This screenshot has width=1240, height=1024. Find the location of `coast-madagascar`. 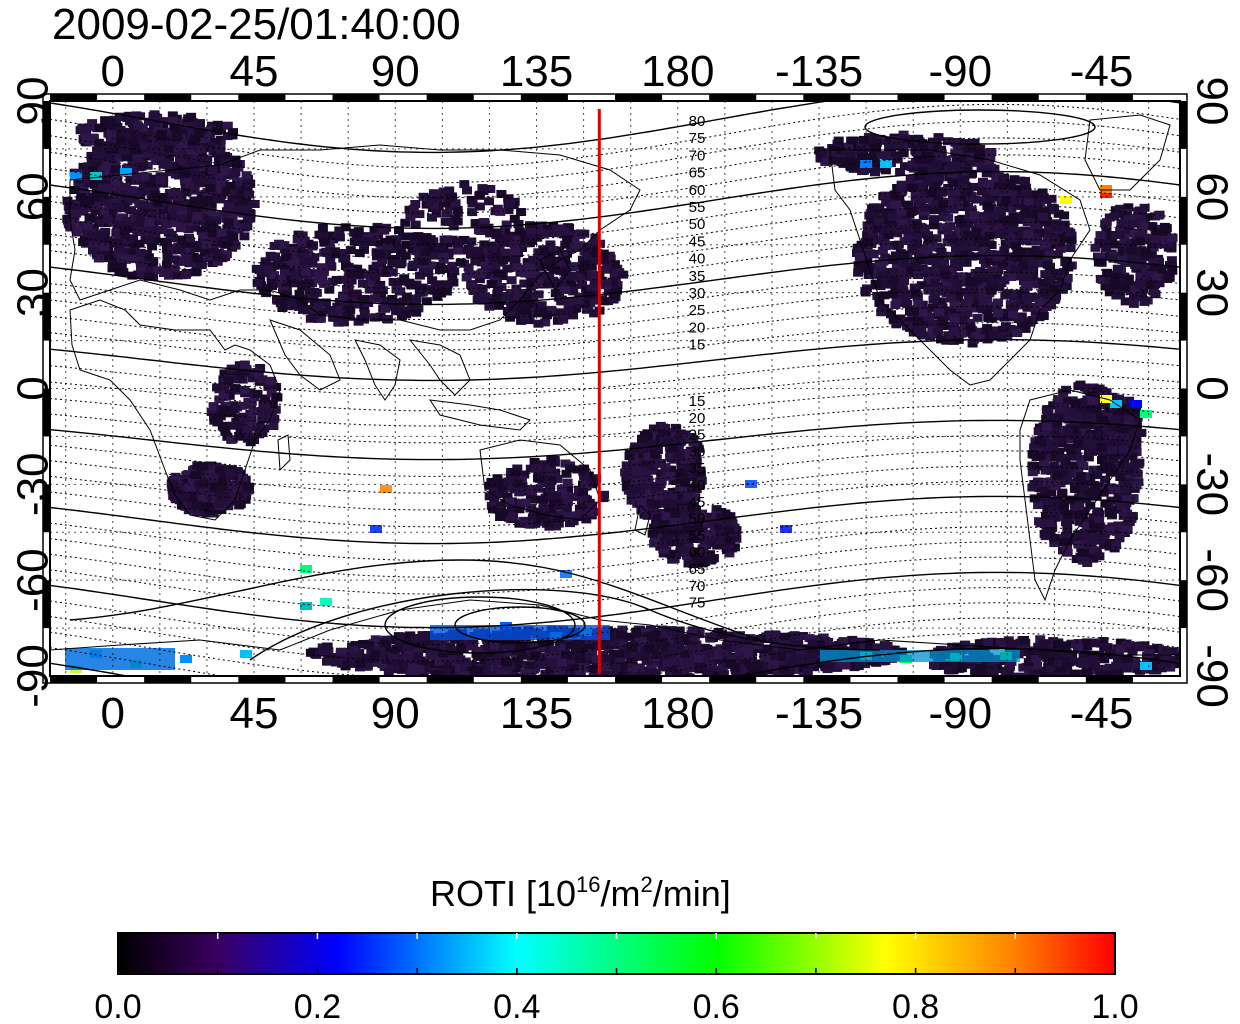

coast-madagascar is located at coordinates (284, 453).